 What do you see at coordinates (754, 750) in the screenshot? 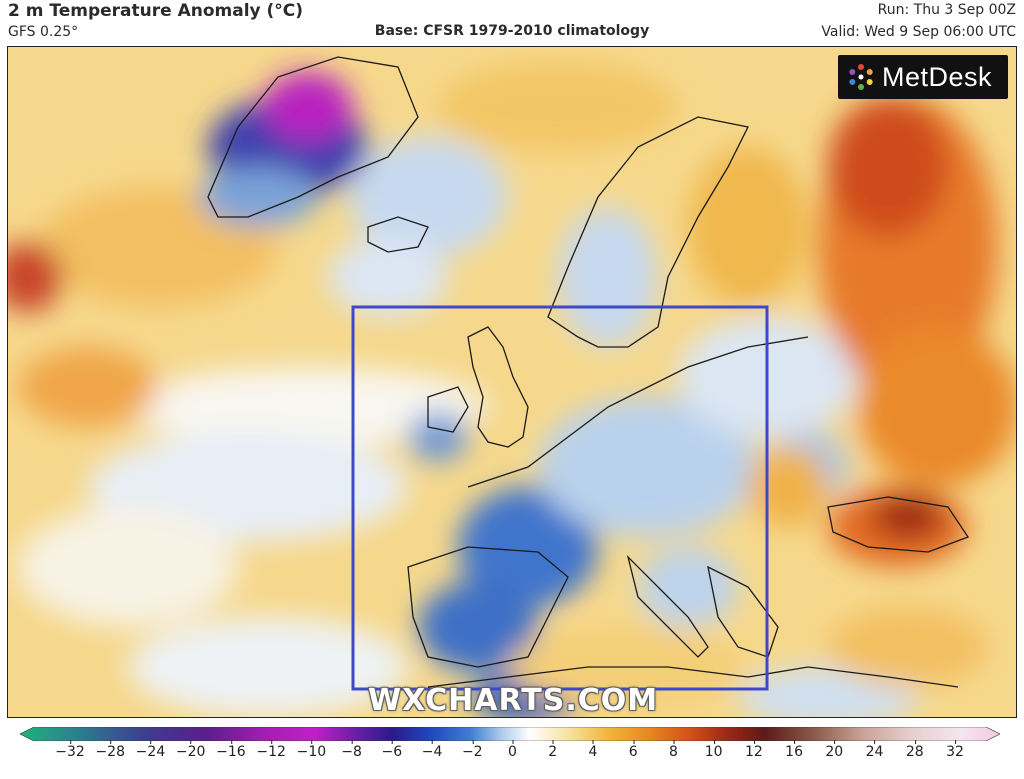
I see `colorbar-tick-label: 12` at bounding box center [754, 750].